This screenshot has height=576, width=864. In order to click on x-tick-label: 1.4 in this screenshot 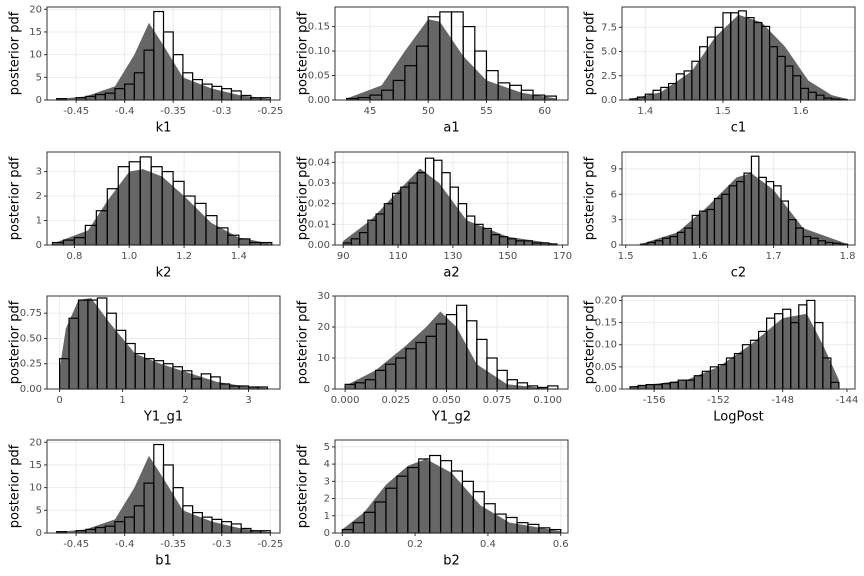, I will do `click(645, 111)`.